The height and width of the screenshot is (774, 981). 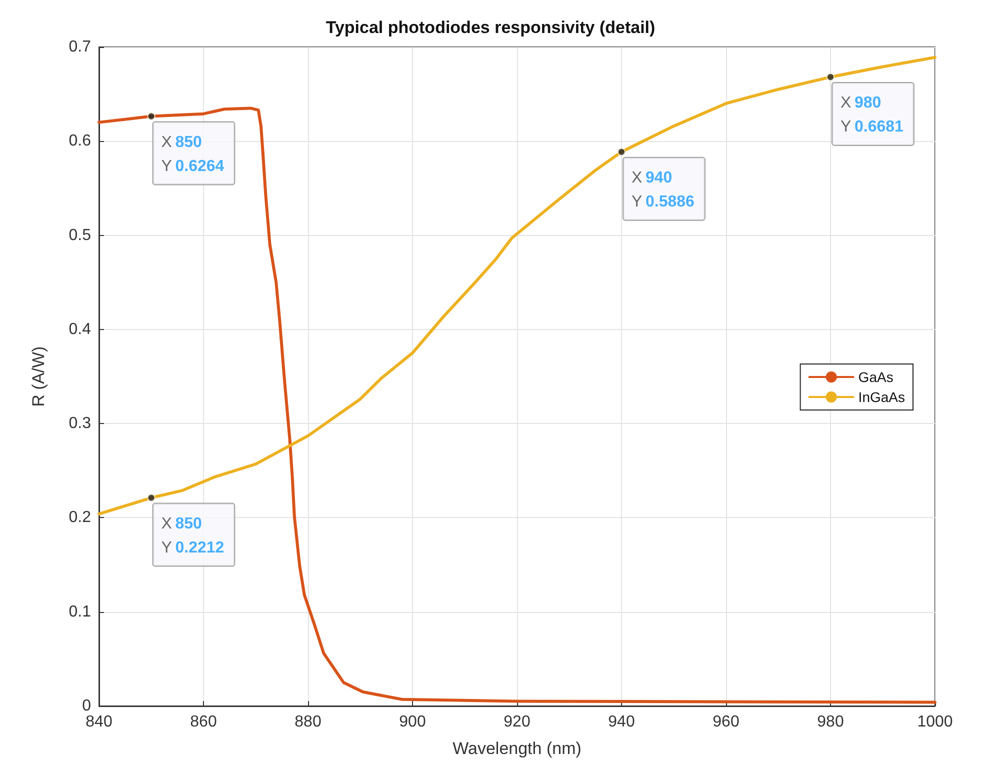 What do you see at coordinates (80, 329) in the screenshot?
I see `y-tick-label: 0.4` at bounding box center [80, 329].